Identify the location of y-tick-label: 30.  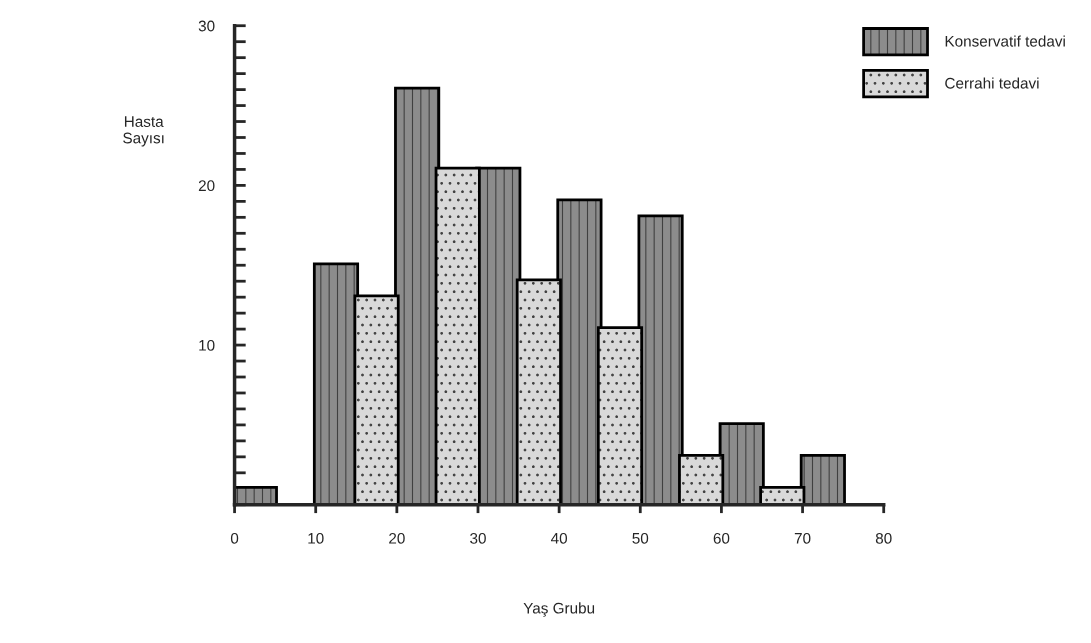
(206, 26).